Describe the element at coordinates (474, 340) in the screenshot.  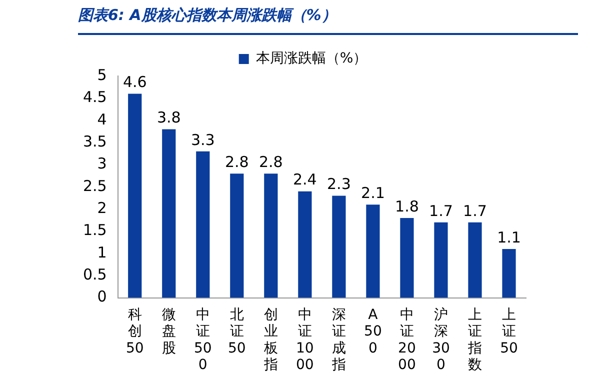
I see `x-tick-label: 上证指数` at that location.